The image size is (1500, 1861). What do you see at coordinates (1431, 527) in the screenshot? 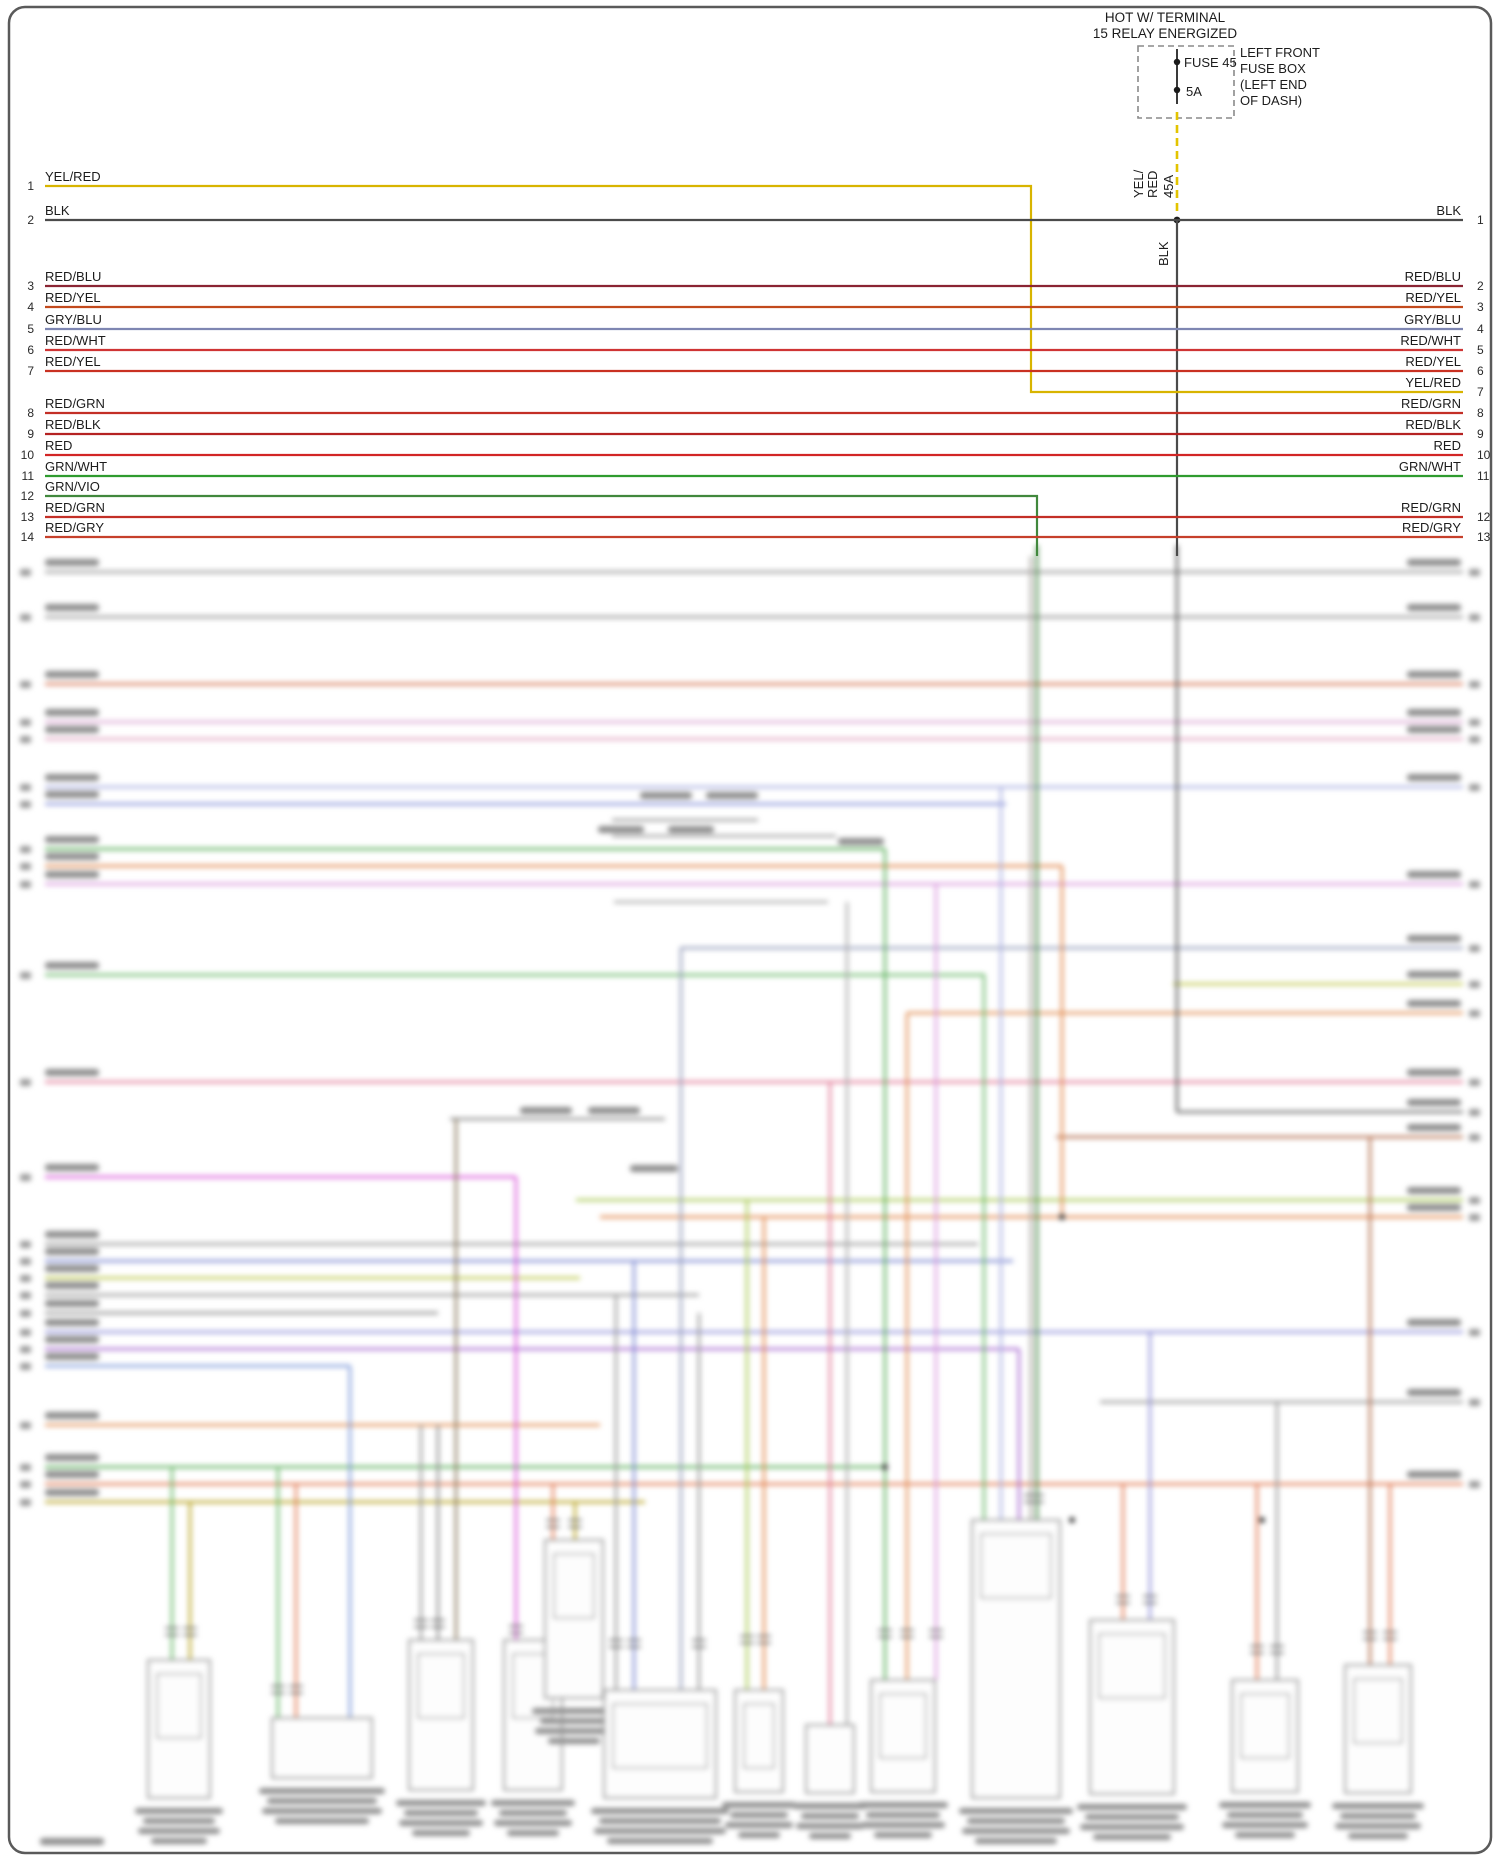
I see `wire-label-right: RED/GRY` at bounding box center [1431, 527].